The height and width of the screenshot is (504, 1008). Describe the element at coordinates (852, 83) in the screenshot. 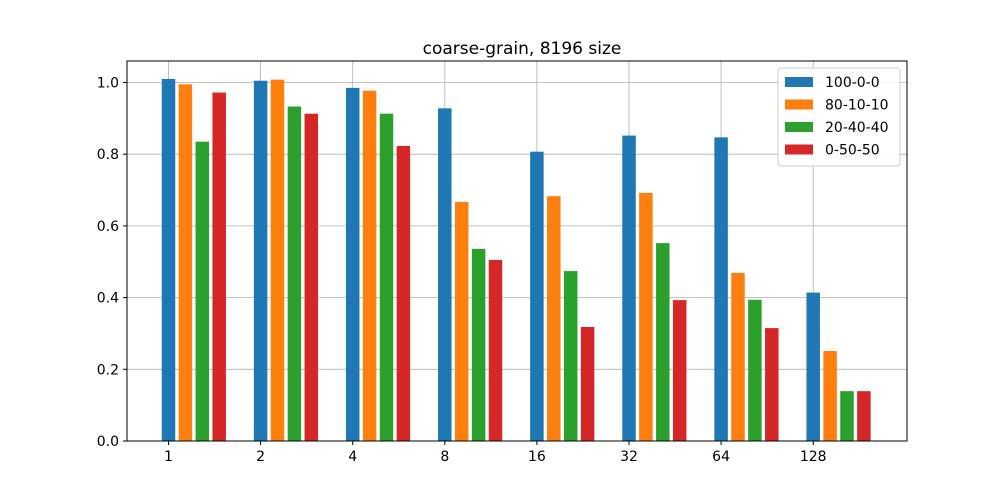

I see `legend-label-100-0-0: 100-0-0` at that location.